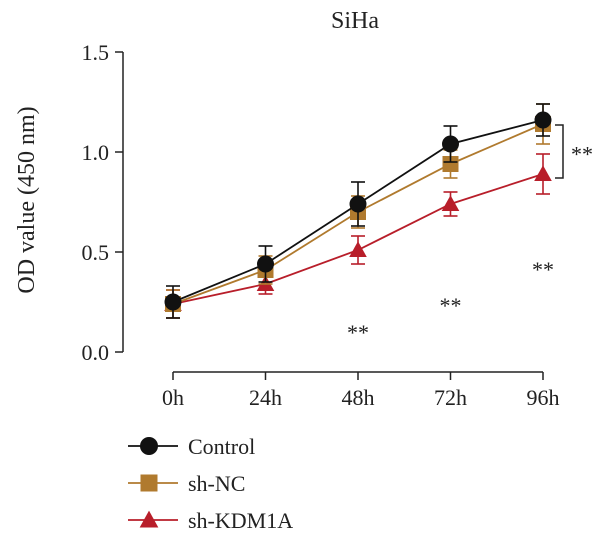 Image resolution: width=600 pixels, height=540 pixels. What do you see at coordinates (265, 397) in the screenshot?
I see `x-tick-label: 24h` at bounding box center [265, 397].